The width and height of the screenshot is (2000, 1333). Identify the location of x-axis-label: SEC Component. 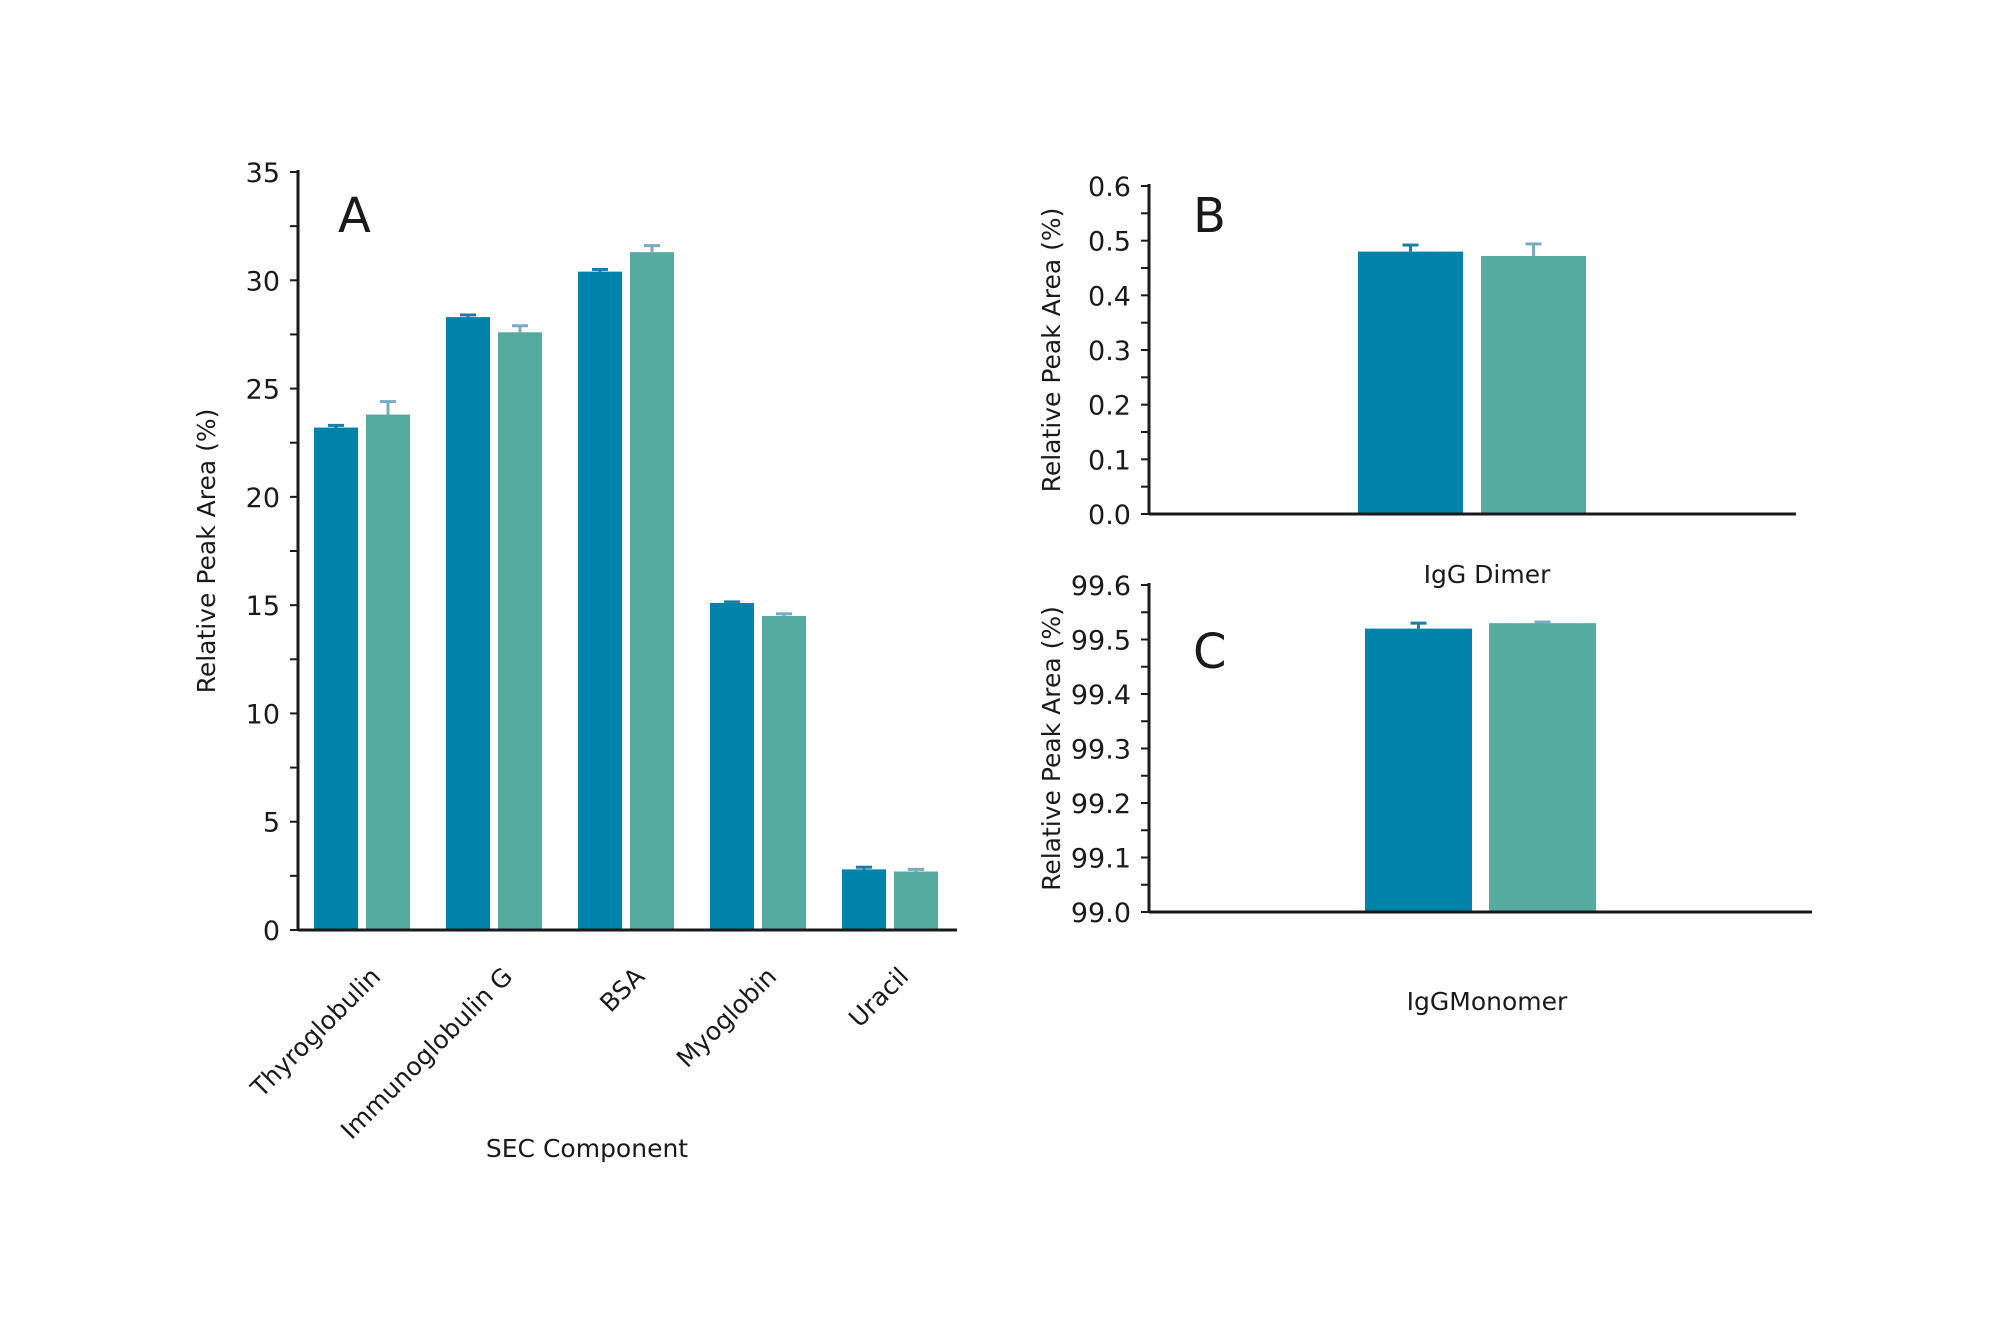
(587, 1148).